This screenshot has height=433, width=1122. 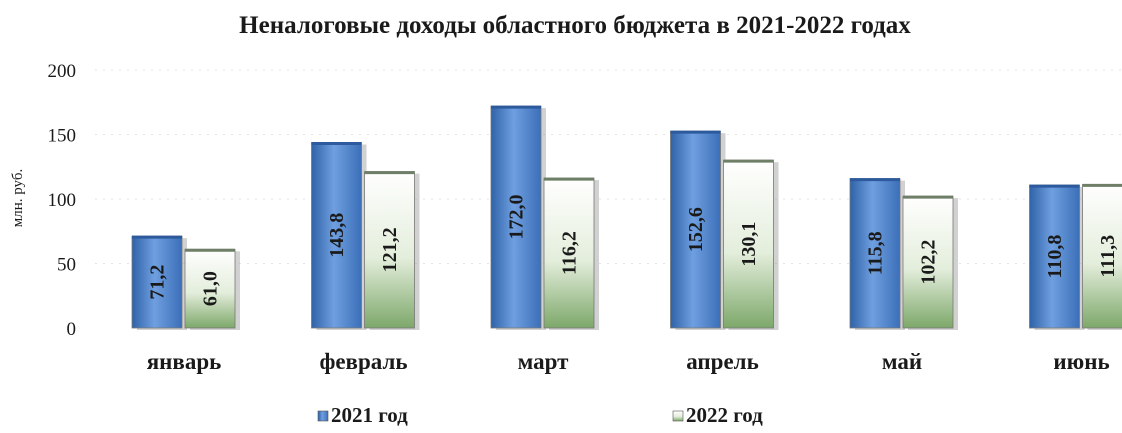 I want to click on data-label: 61,0, so click(x=211, y=288).